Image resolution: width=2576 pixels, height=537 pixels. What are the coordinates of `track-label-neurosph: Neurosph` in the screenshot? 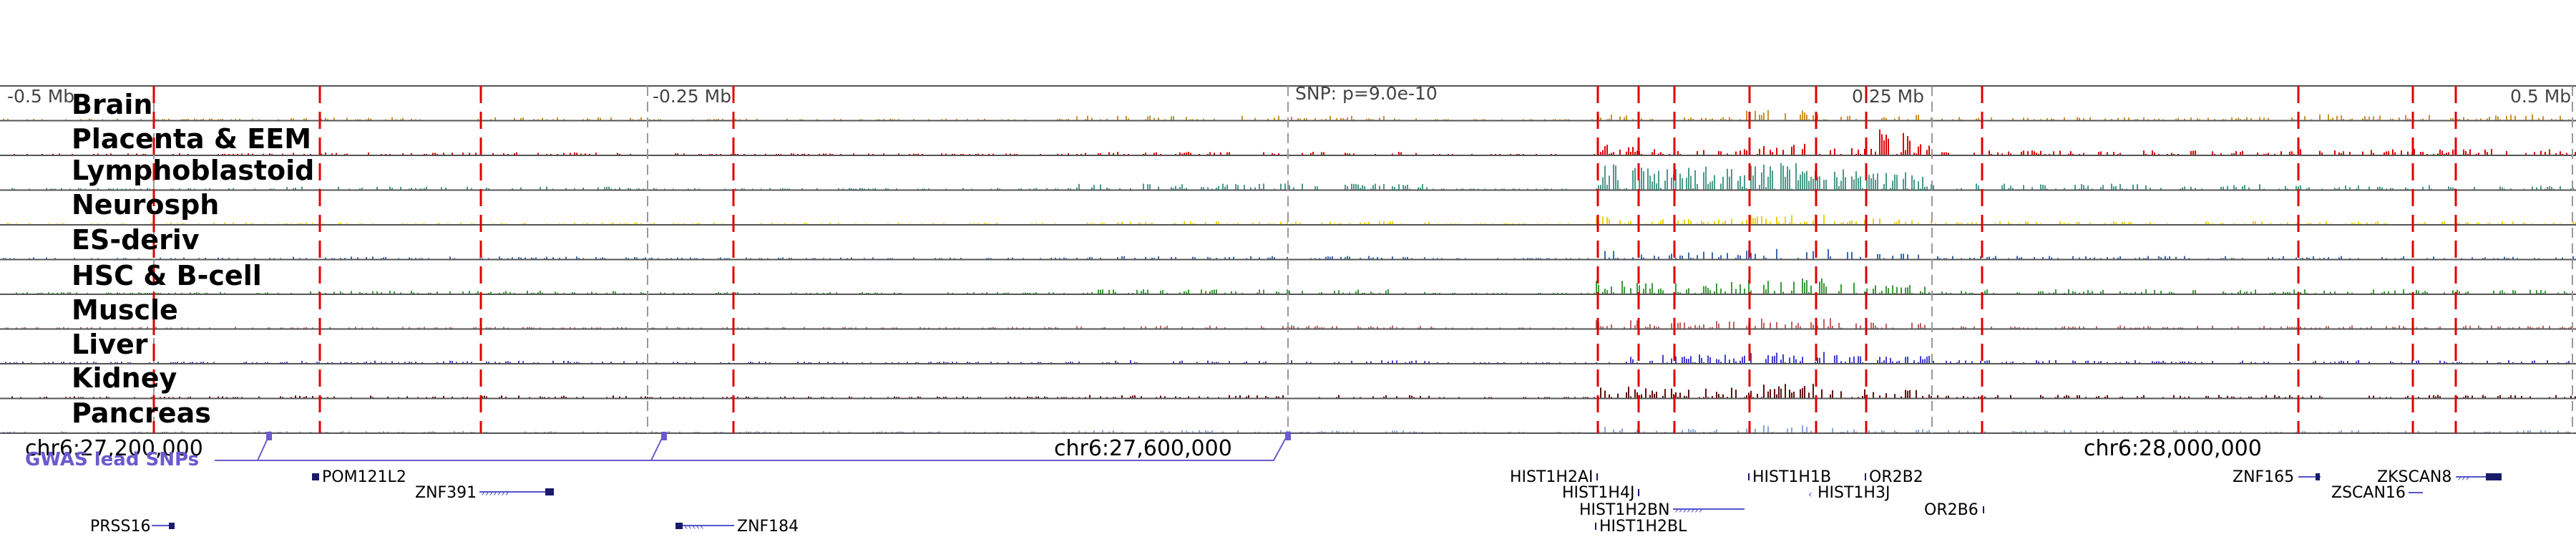 It's located at (145, 205).